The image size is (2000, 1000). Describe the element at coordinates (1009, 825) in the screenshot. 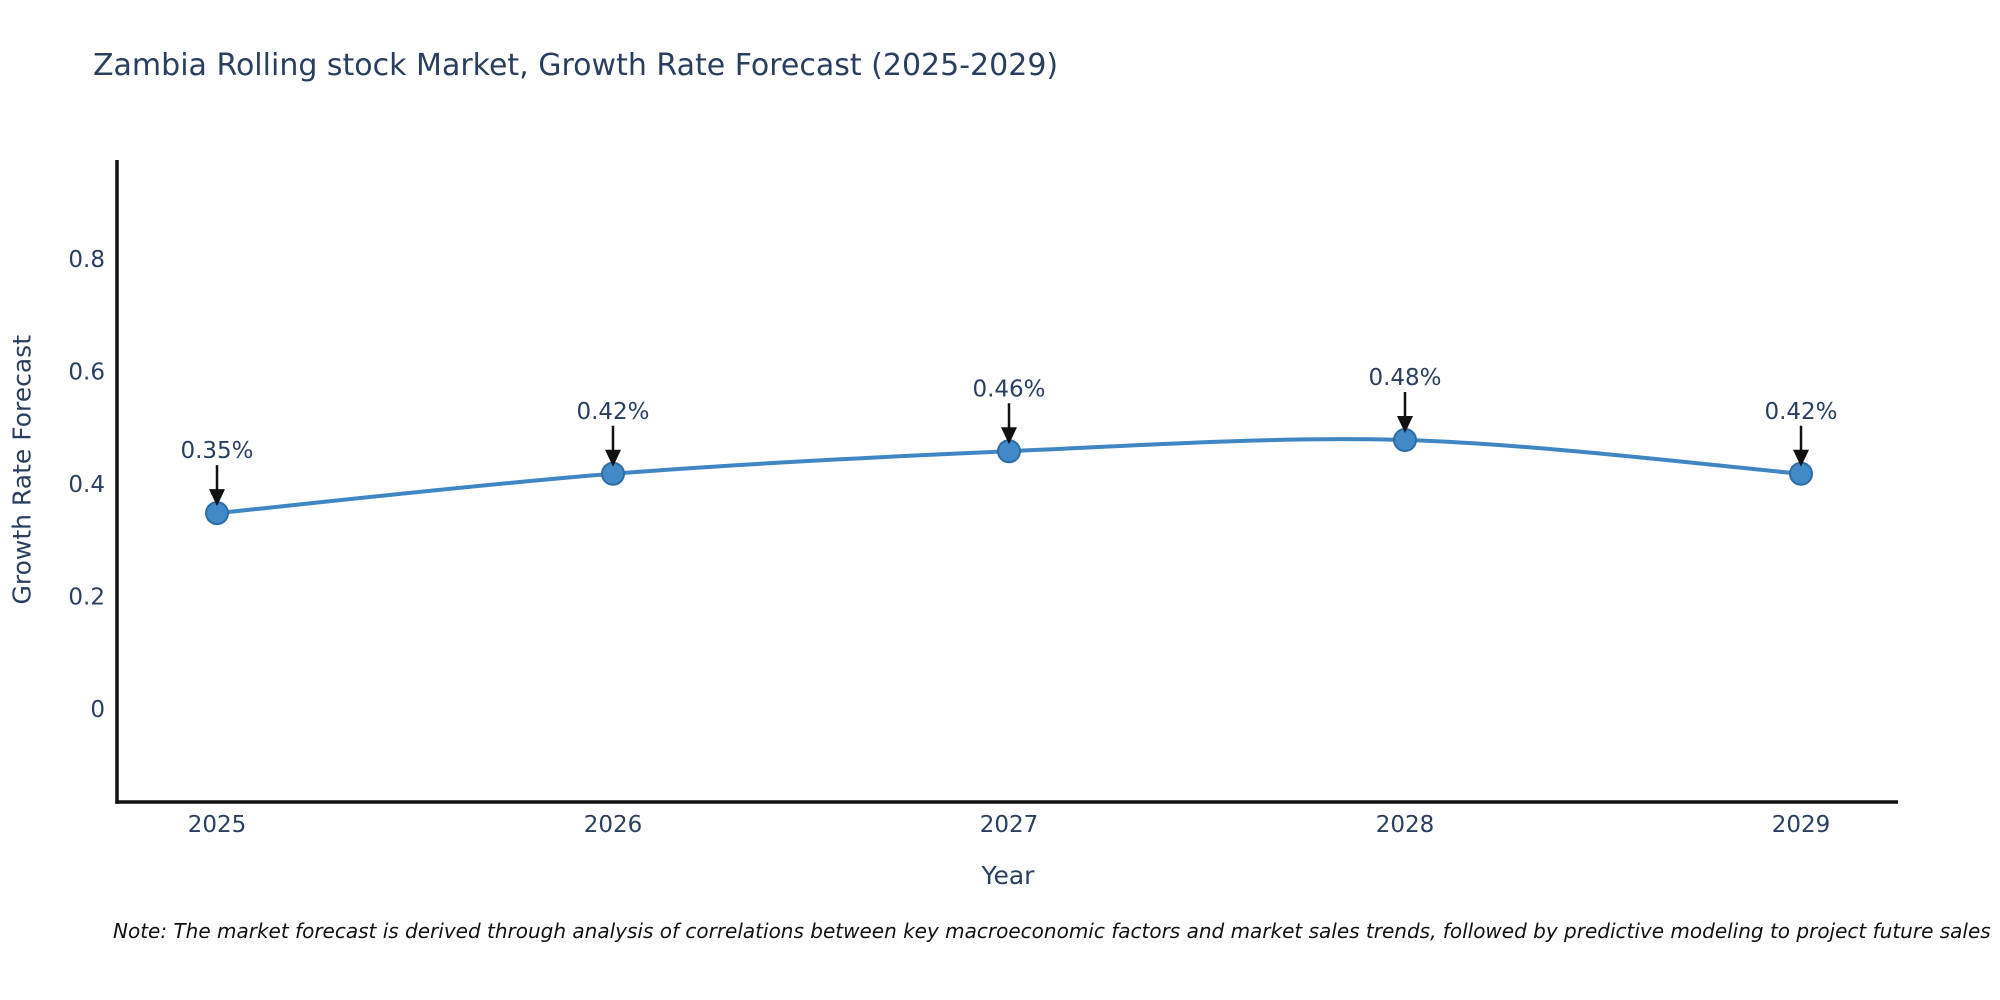

I see `x-tick-label: 2027` at that location.